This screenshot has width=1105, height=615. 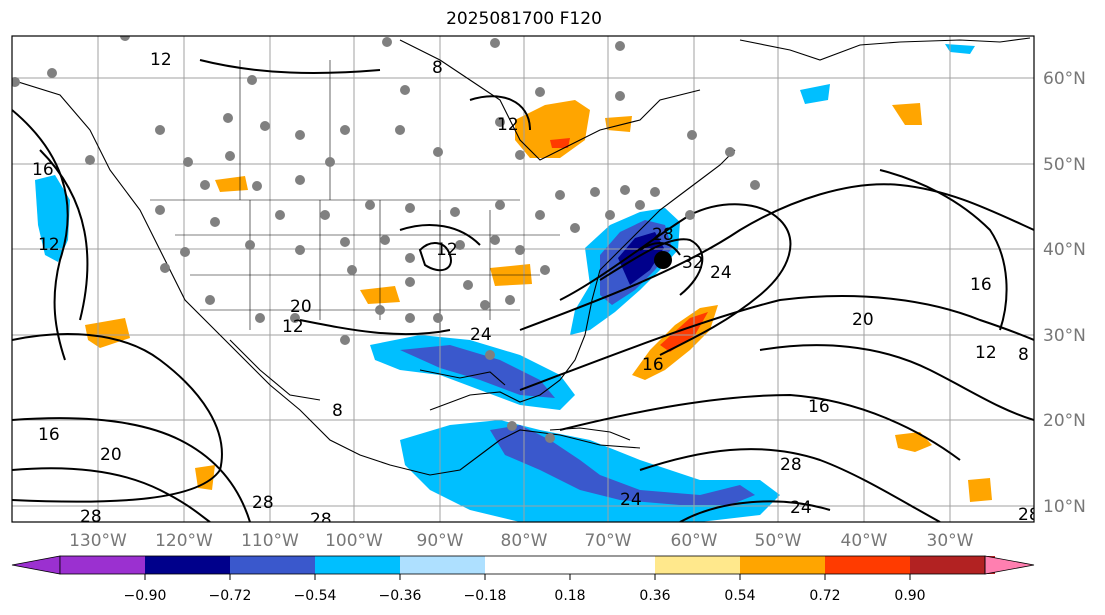 What do you see at coordinates (145, 596) in the screenshot?
I see `colorbar-tick: −0.90` at bounding box center [145, 596].